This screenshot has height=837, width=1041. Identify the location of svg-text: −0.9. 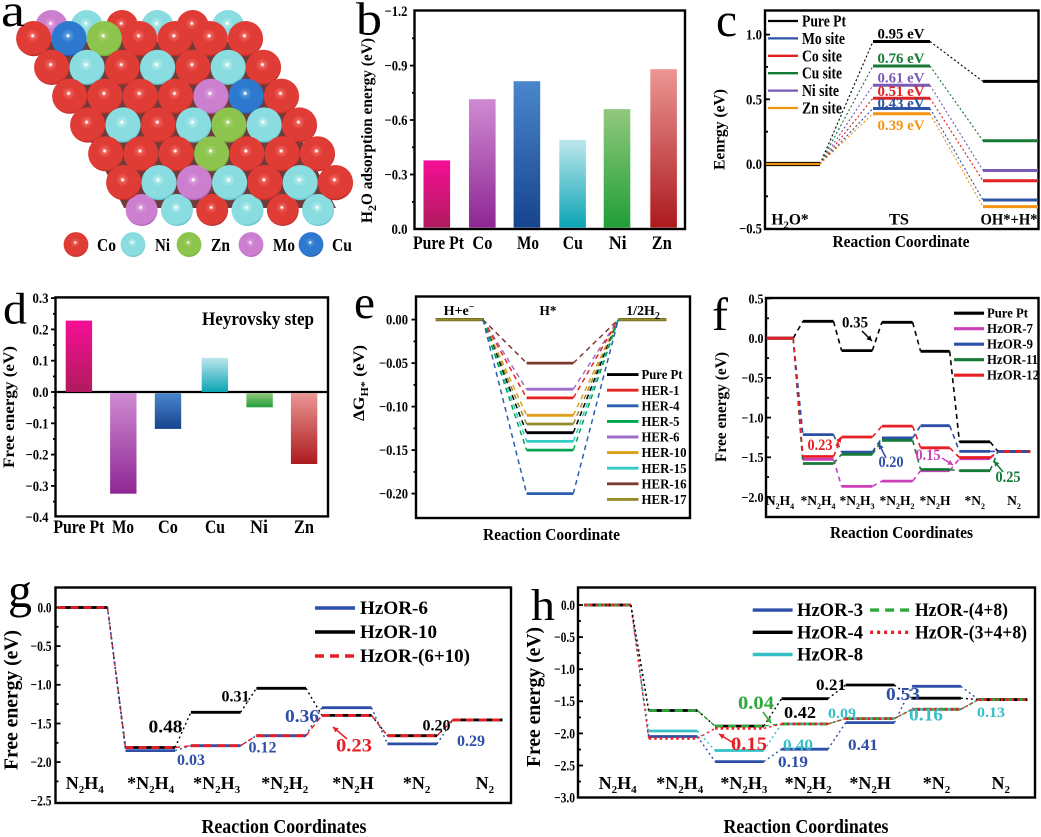
(396, 67).